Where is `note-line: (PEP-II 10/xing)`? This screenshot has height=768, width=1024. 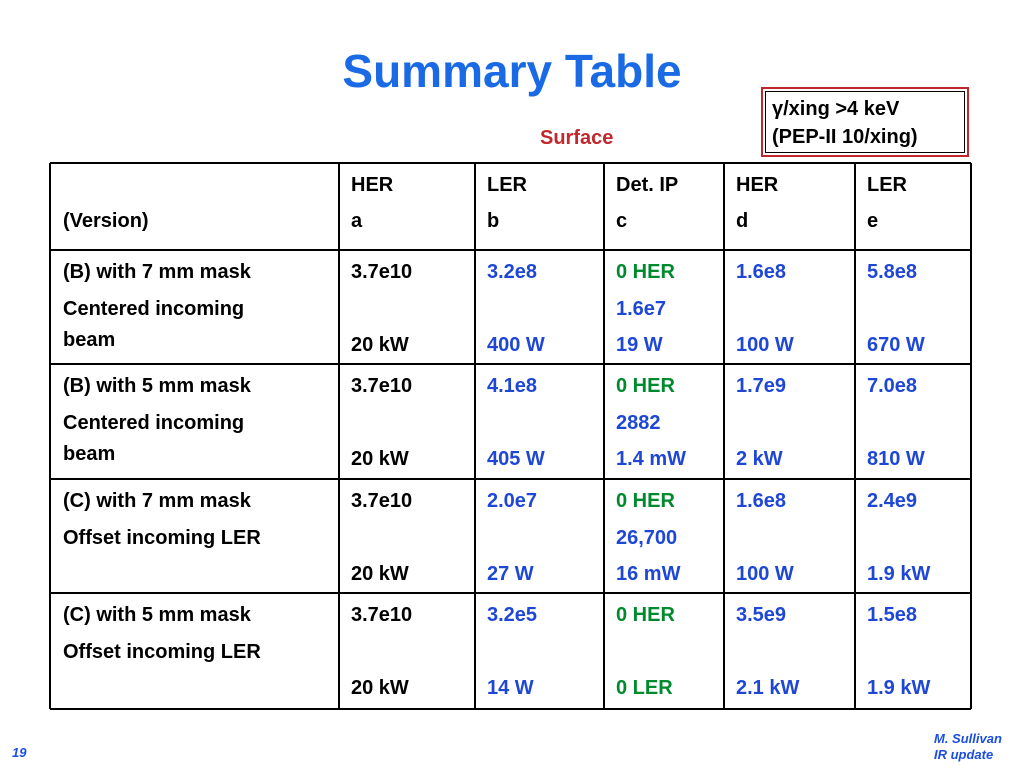
note-line: (PEP-II 10/xing) is located at coordinates (845, 137).